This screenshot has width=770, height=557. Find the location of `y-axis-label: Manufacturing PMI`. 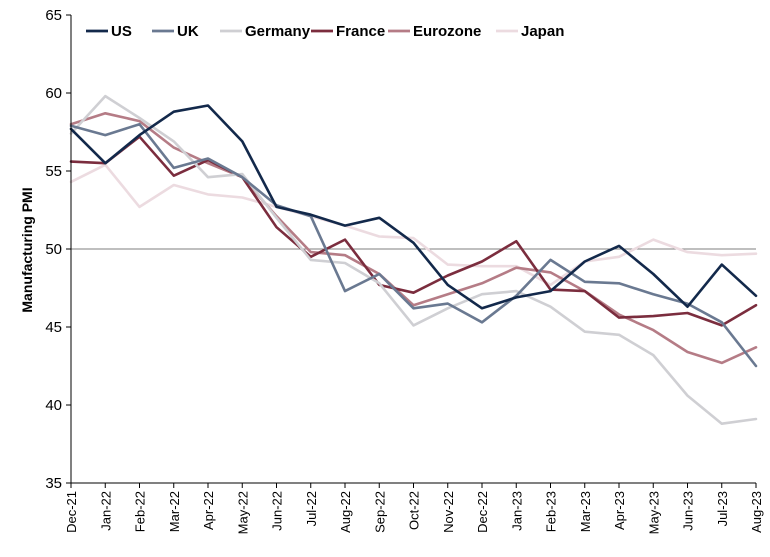

y-axis-label: Manufacturing PMI is located at coordinates (27, 249).